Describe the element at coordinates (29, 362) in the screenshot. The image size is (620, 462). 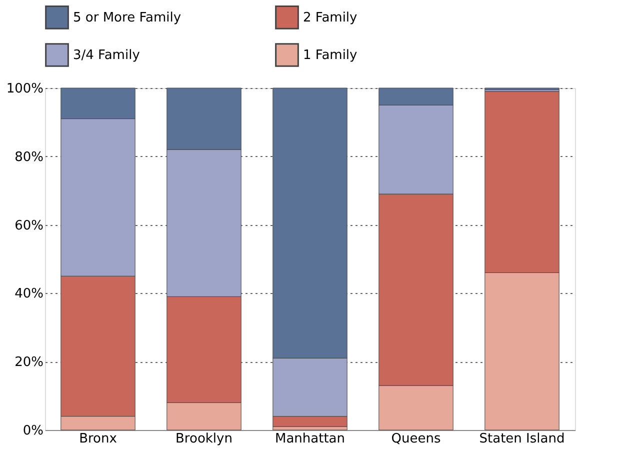
I see `y-tick-label: 20%` at that location.